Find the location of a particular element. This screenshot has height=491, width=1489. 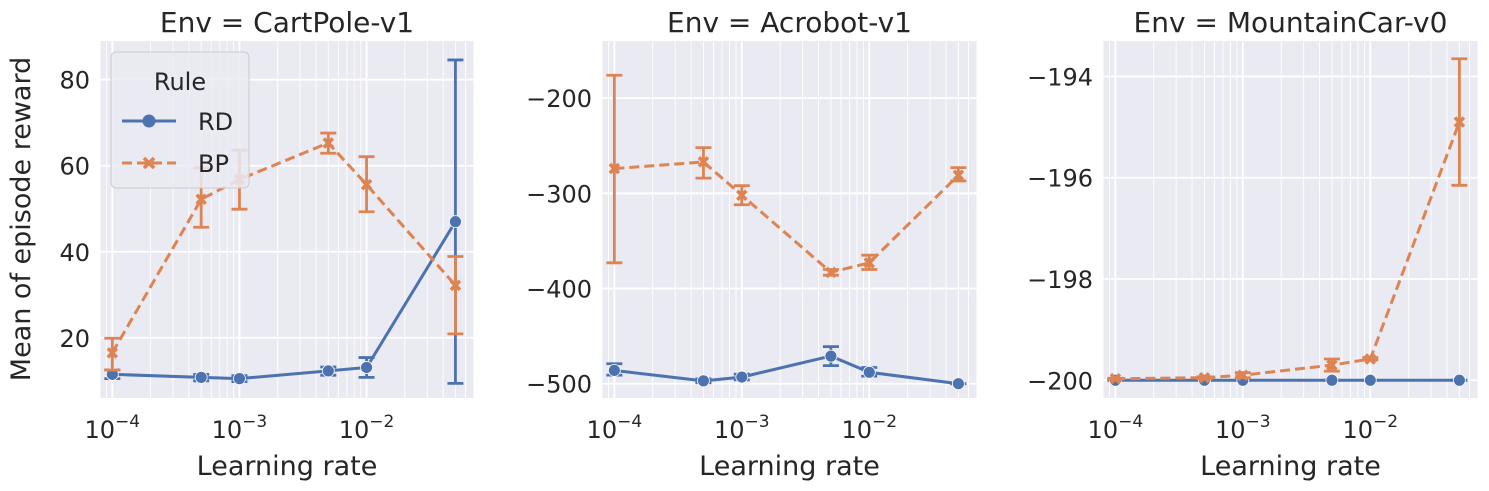

y-tick-label: −400 is located at coordinates (559, 290).